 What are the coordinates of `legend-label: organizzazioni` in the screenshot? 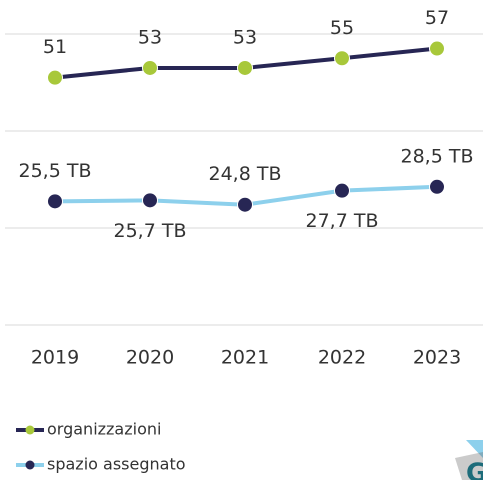 It's located at (104, 429).